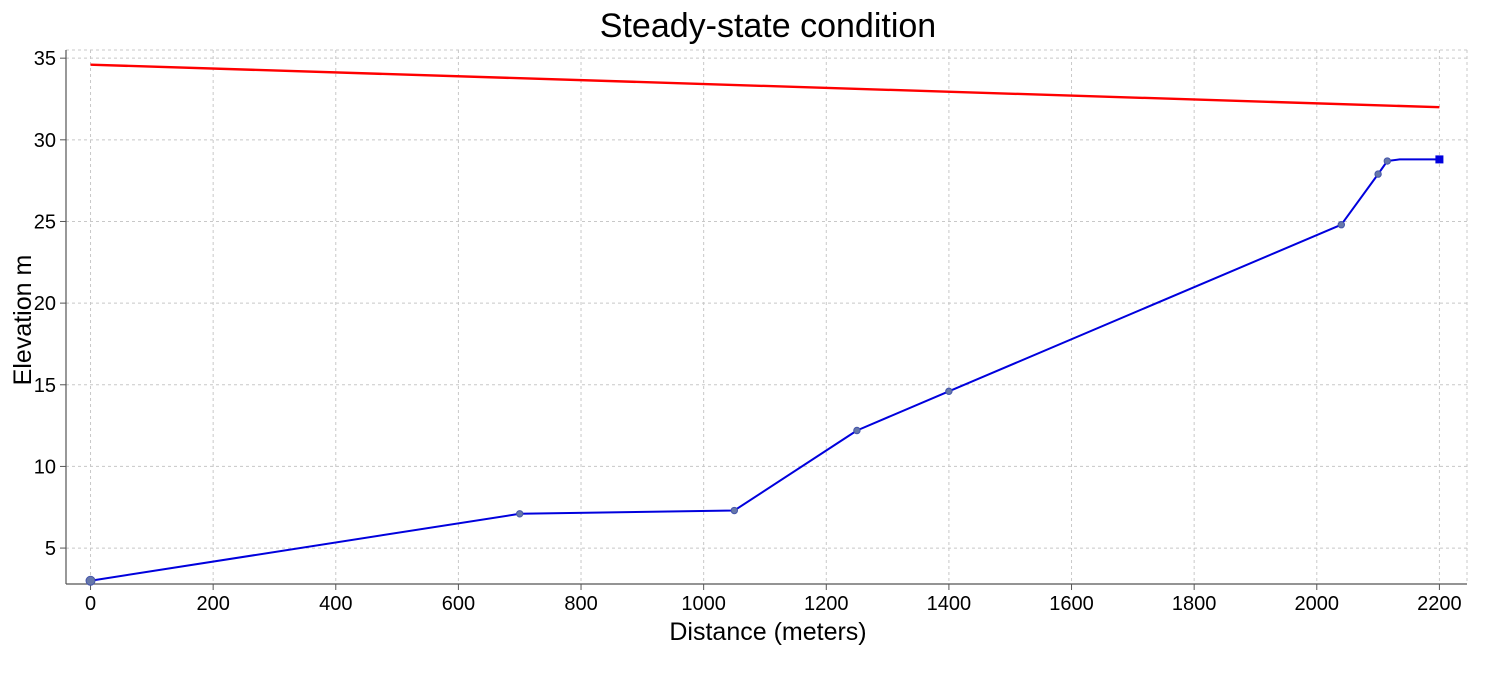 This screenshot has width=1503, height=674. Describe the element at coordinates (45, 59) in the screenshot. I see `y-tick-label: 35` at that location.